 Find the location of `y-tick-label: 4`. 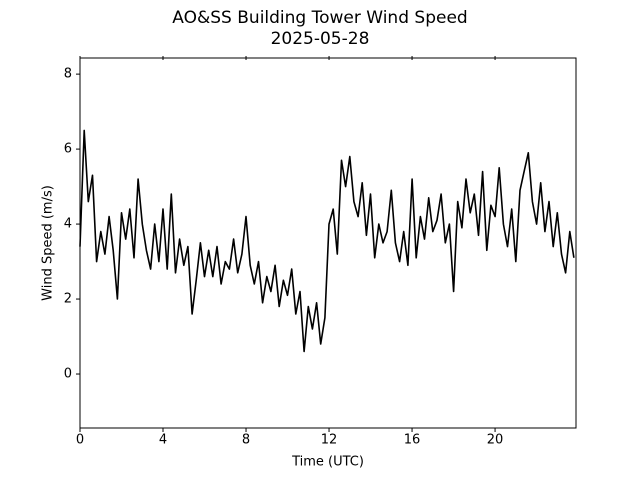

y-tick-label: 4 is located at coordinates (68, 224).